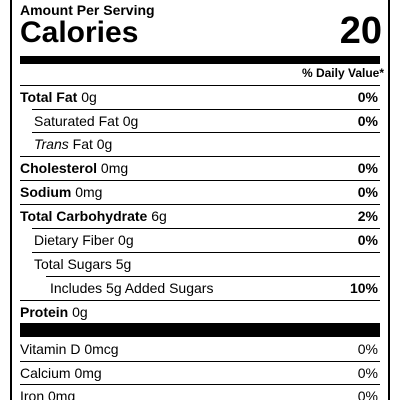  I want to click on nutrient-row: Saturated Fat 0g 0%, so click(206, 121).